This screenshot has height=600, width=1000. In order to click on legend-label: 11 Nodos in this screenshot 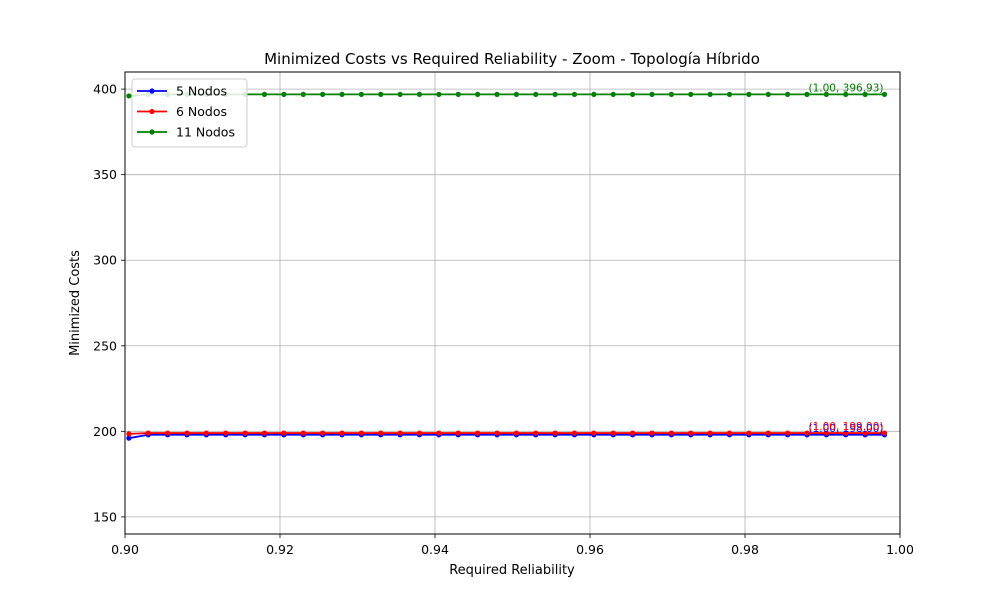, I will do `click(205, 132)`.